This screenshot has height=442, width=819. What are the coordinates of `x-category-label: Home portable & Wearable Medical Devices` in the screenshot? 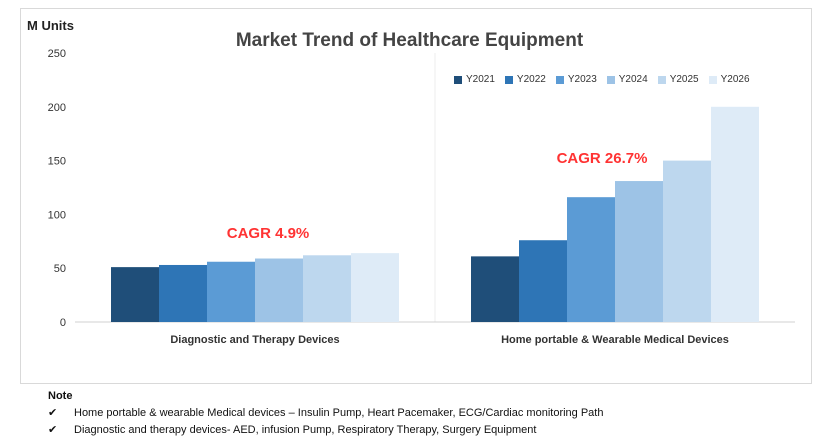 It's located at (615, 340).